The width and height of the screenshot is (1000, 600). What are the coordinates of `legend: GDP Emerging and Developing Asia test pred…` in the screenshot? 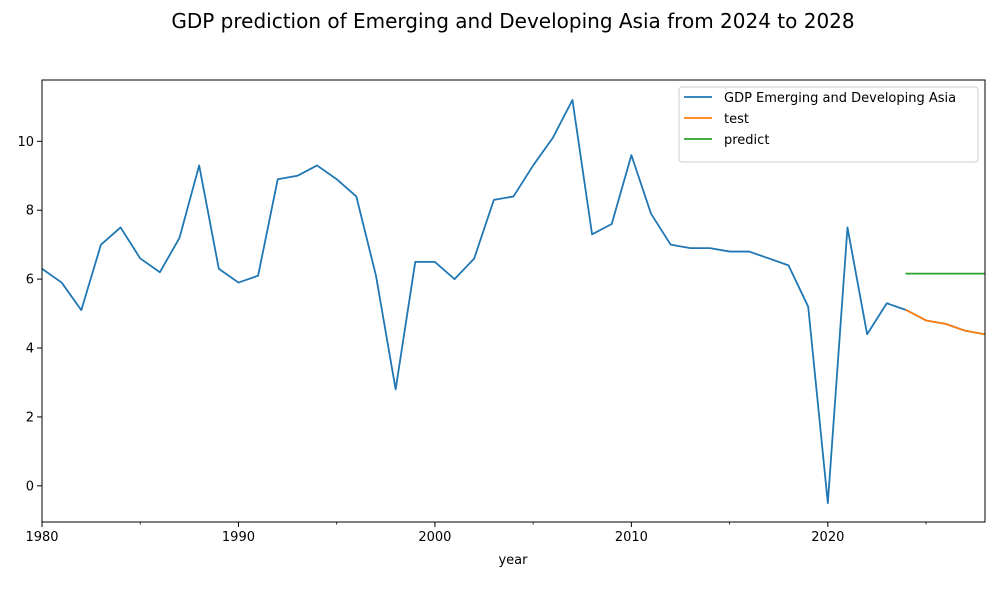 It's located at (828, 124).